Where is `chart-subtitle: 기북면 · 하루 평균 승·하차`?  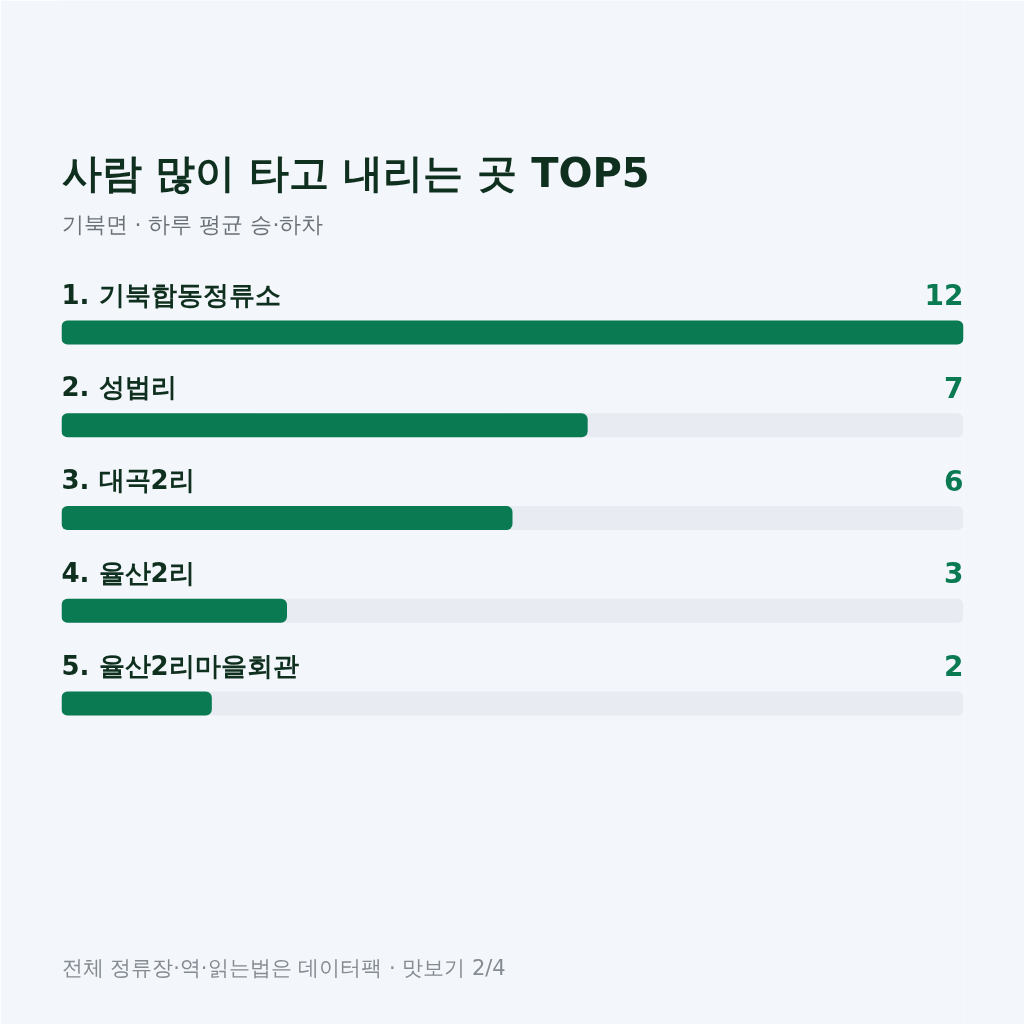 chart-subtitle: 기북면 · 하루 평균 승·하차 is located at coordinates (192, 224).